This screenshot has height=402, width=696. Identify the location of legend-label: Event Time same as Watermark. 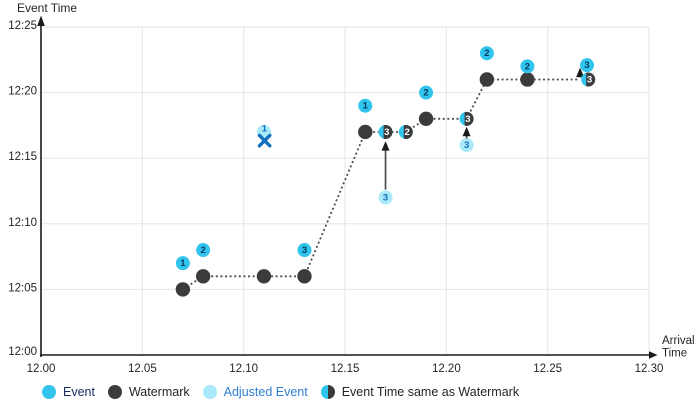
(430, 392).